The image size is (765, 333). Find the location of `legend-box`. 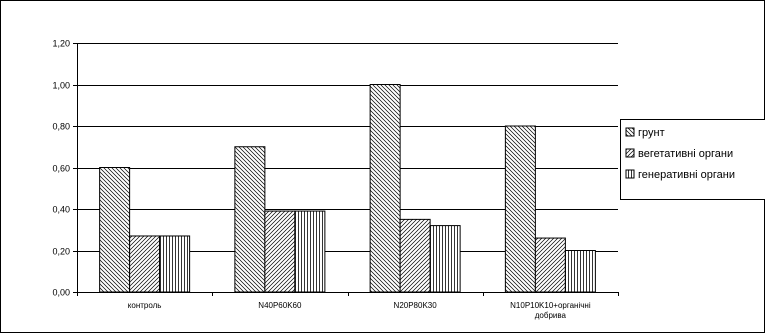

legend-box is located at coordinates (692, 159).